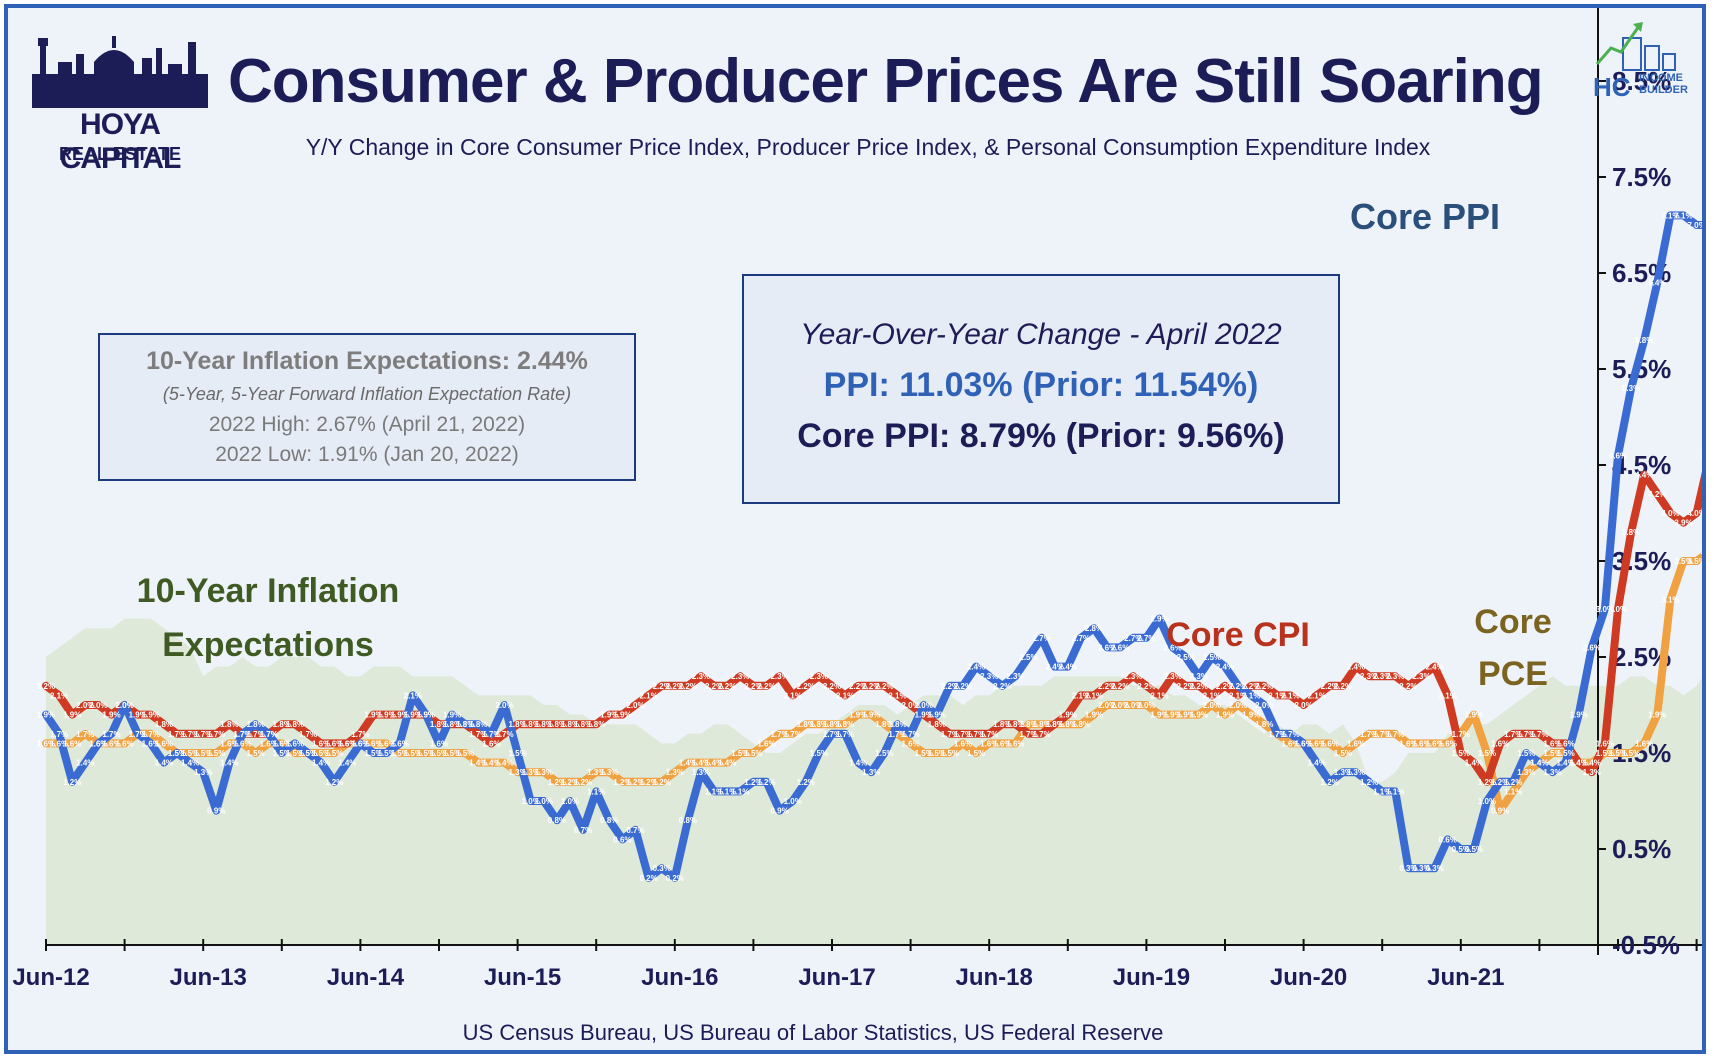 Image resolution: width=1714 pixels, height=1062 pixels. I want to click on core-ppi-point-label: 0.8%, so click(609, 820).